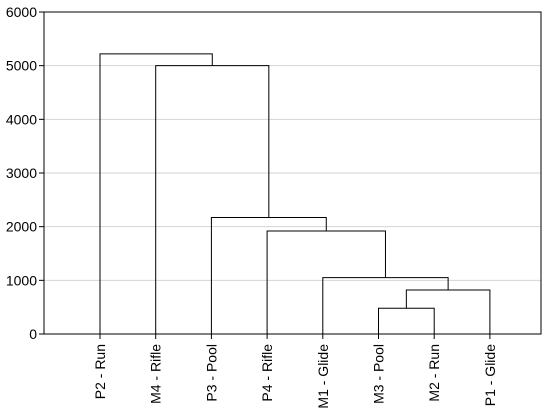  What do you see at coordinates (323, 376) in the screenshot?
I see `leaf-label: M1 - Glide` at bounding box center [323, 376].